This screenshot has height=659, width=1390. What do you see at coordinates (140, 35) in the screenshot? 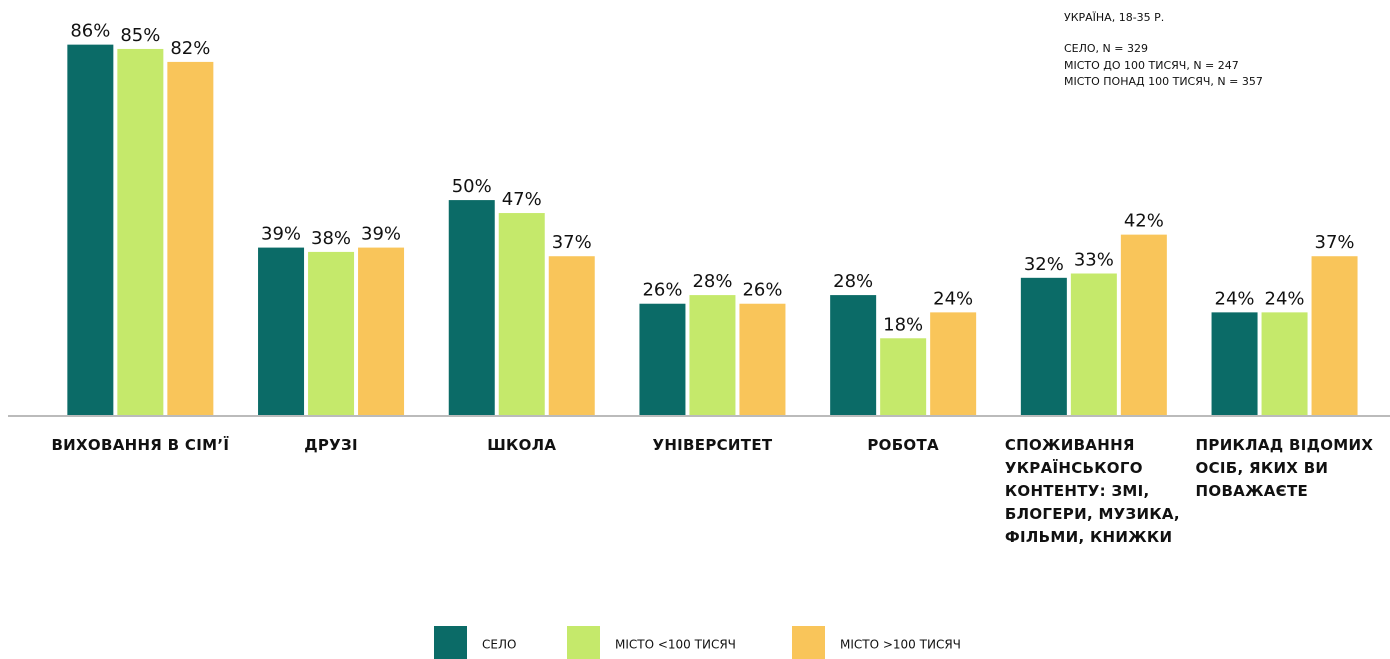
I see `value-label: 85%` at bounding box center [140, 35].